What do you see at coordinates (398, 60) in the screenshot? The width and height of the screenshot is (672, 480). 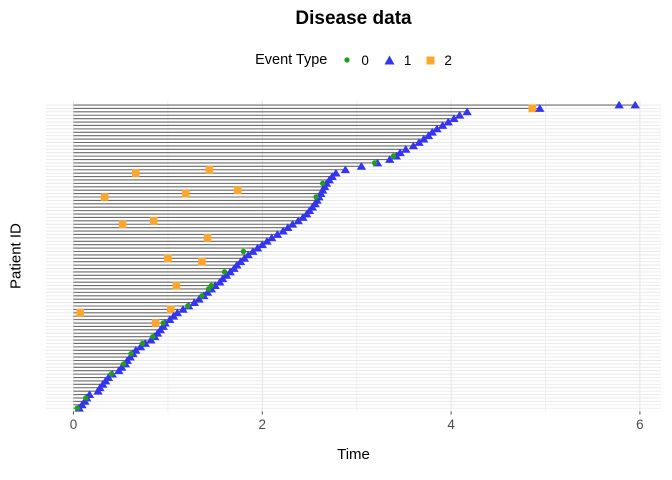 I see `legend-item-1: 1` at bounding box center [398, 60].